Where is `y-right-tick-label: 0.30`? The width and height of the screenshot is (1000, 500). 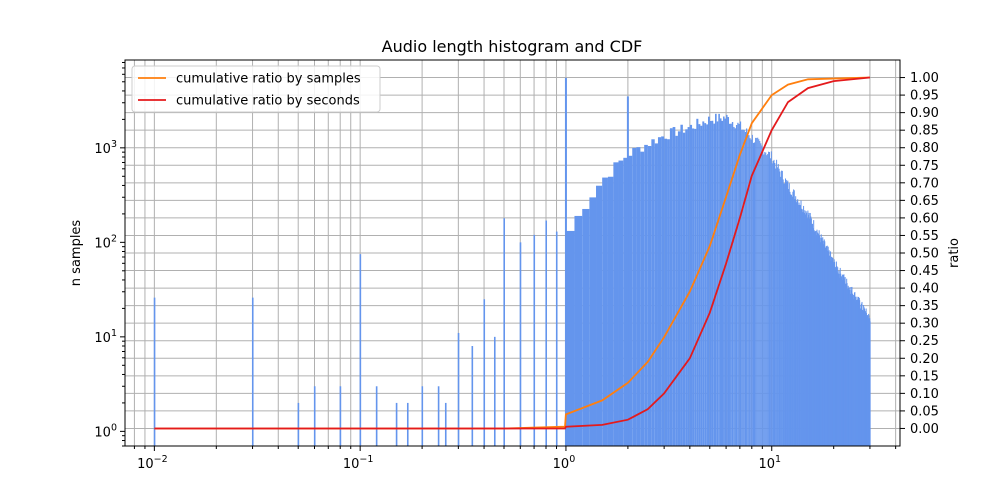
y-right-tick-label: 0.30 is located at coordinates (924, 324).